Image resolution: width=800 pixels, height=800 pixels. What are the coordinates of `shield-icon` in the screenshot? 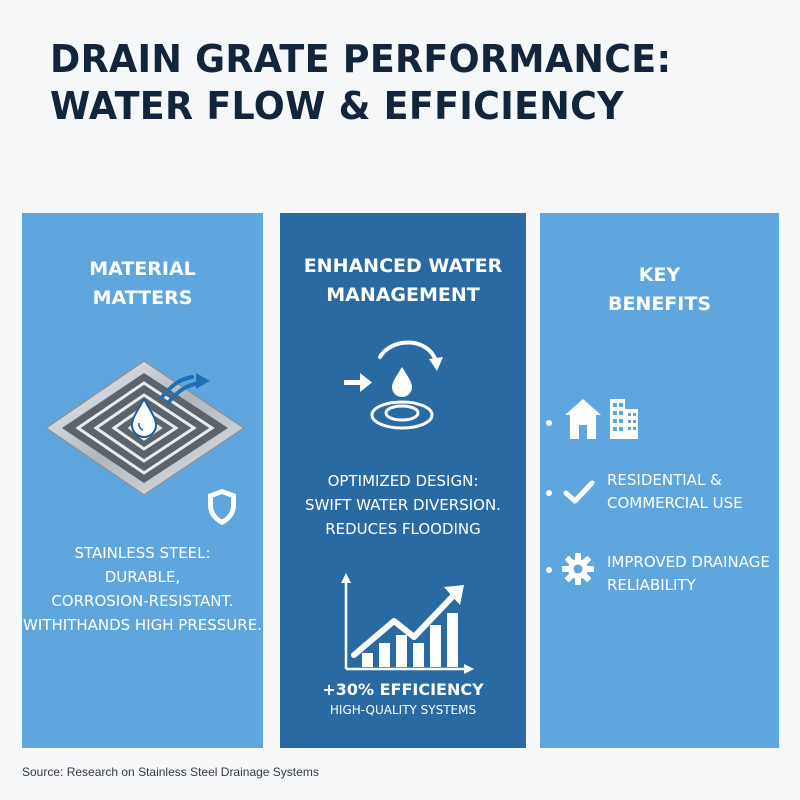 It's located at (222, 507).